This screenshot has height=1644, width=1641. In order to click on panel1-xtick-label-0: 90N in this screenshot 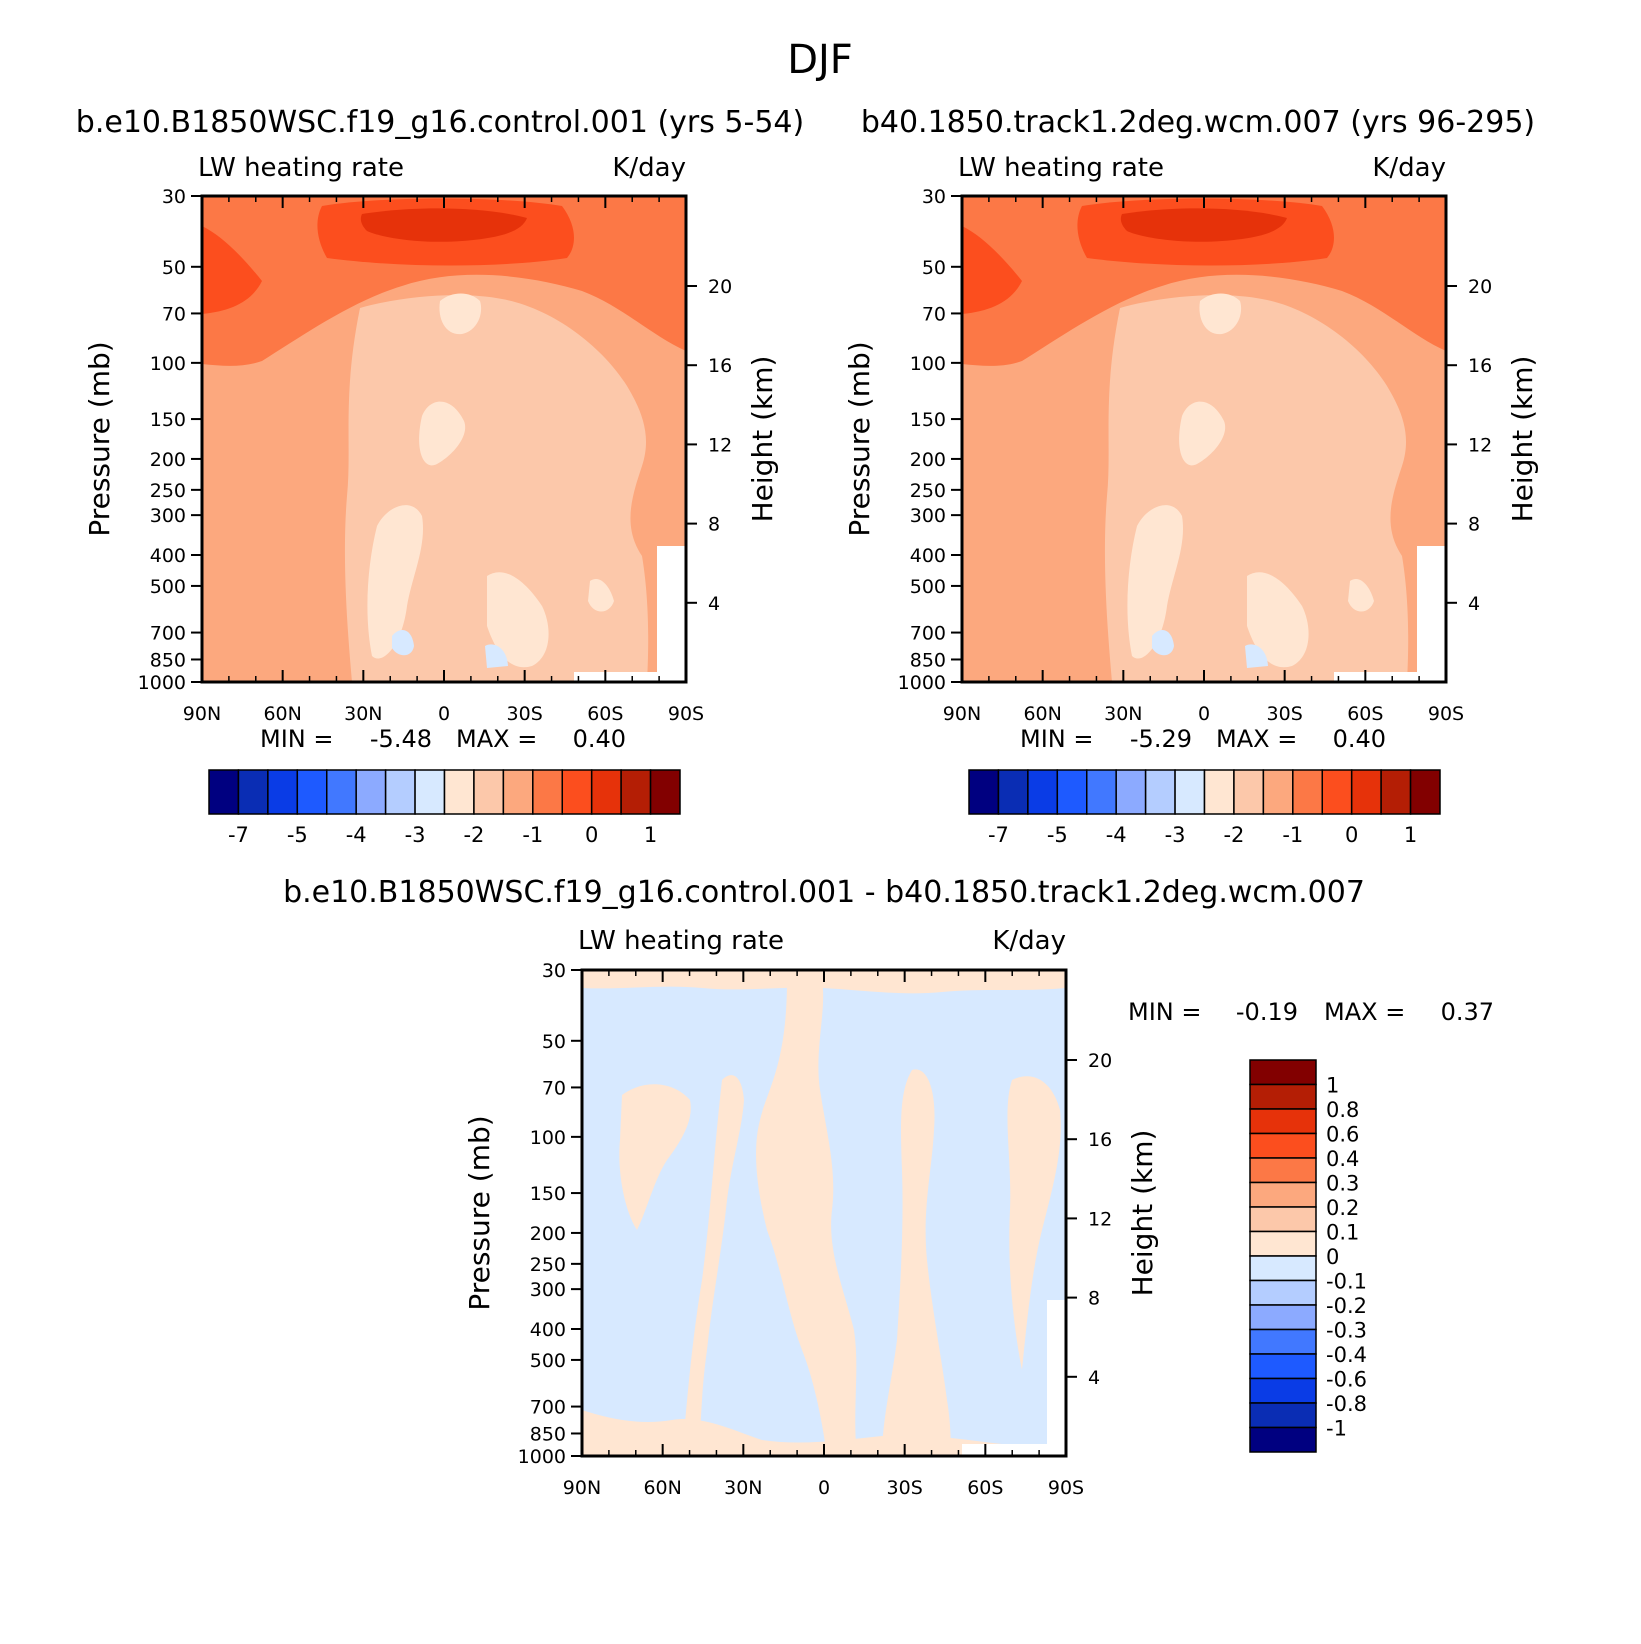, I will do `click(202, 714)`.